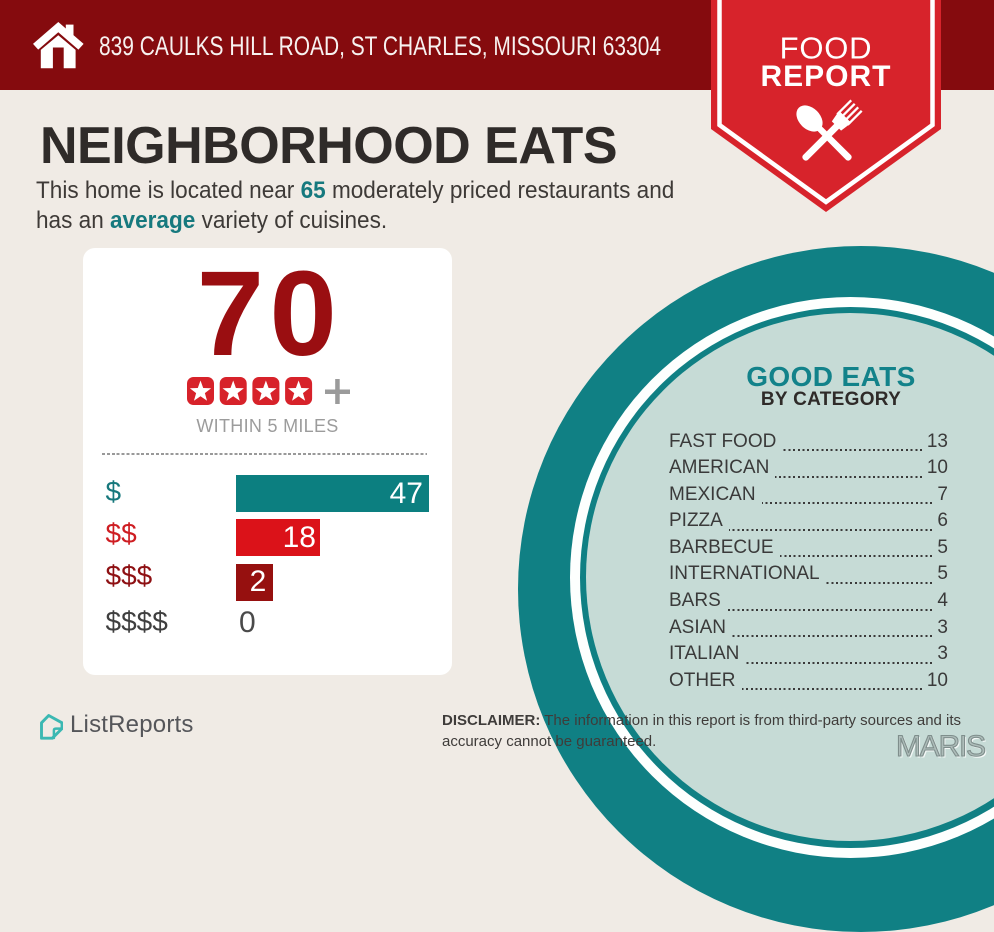 This screenshot has height=932, width=994. I want to click on svg-text: REPORT, so click(825, 76).